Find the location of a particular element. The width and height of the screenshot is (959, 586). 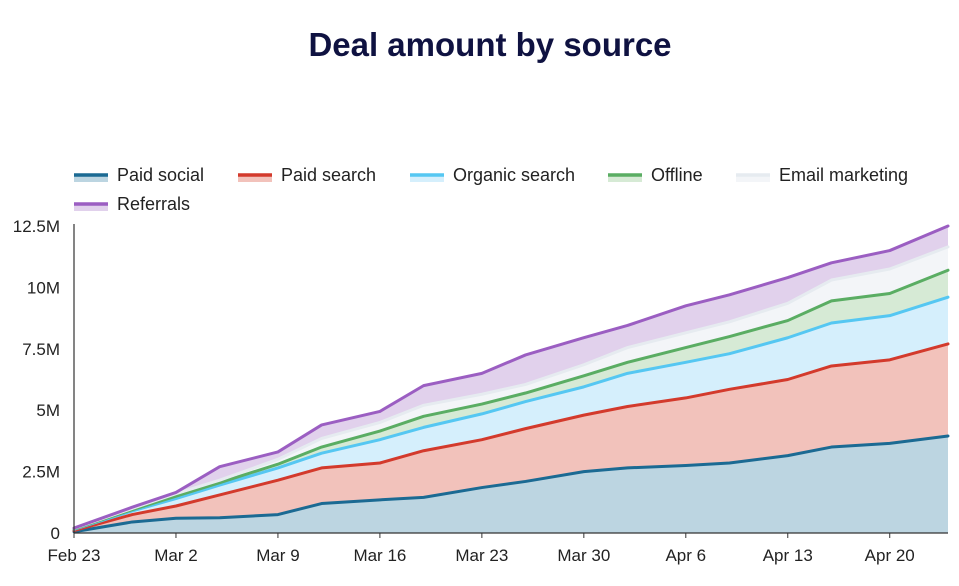

legend-label: Paid search is located at coordinates (328, 175).